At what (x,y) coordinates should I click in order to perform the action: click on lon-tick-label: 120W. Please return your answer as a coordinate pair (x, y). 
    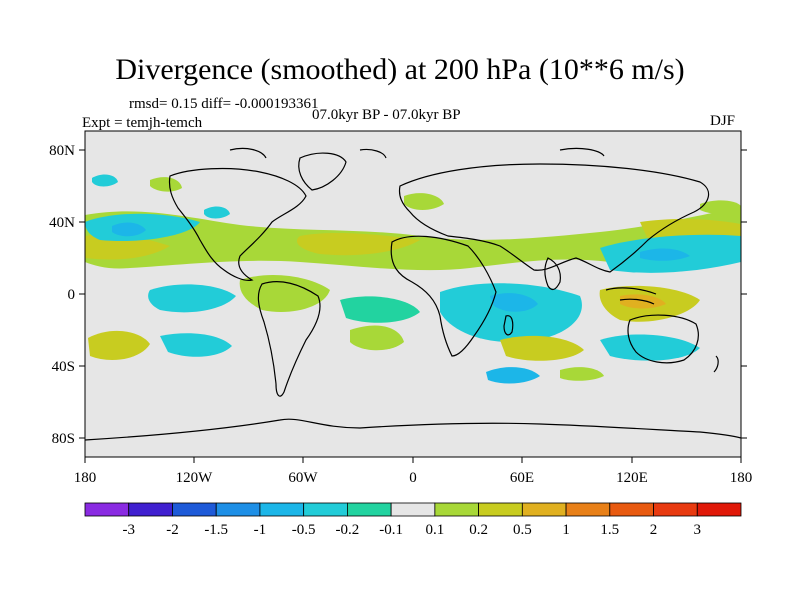
    Looking at the image, I should click on (195, 478).